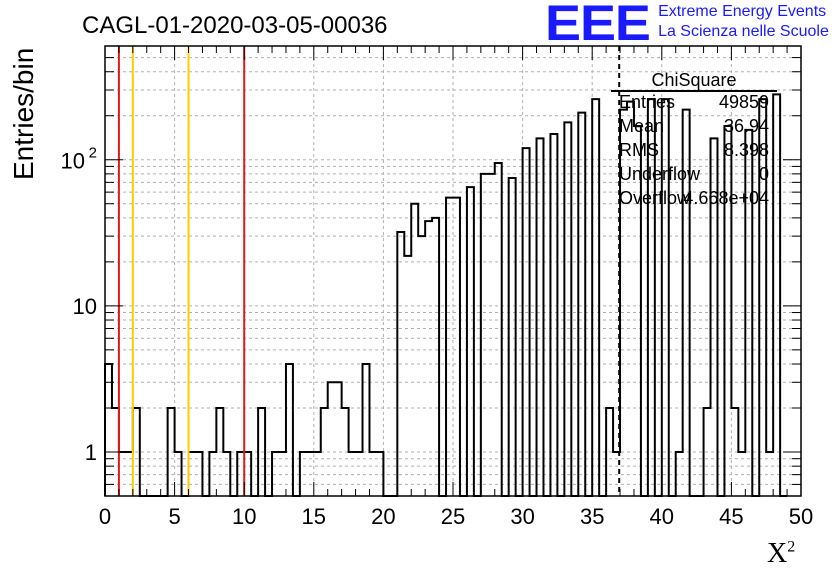 The image size is (836, 572). I want to click on stats-row-overflow: Overflow 4.668e+04, so click(694, 200).